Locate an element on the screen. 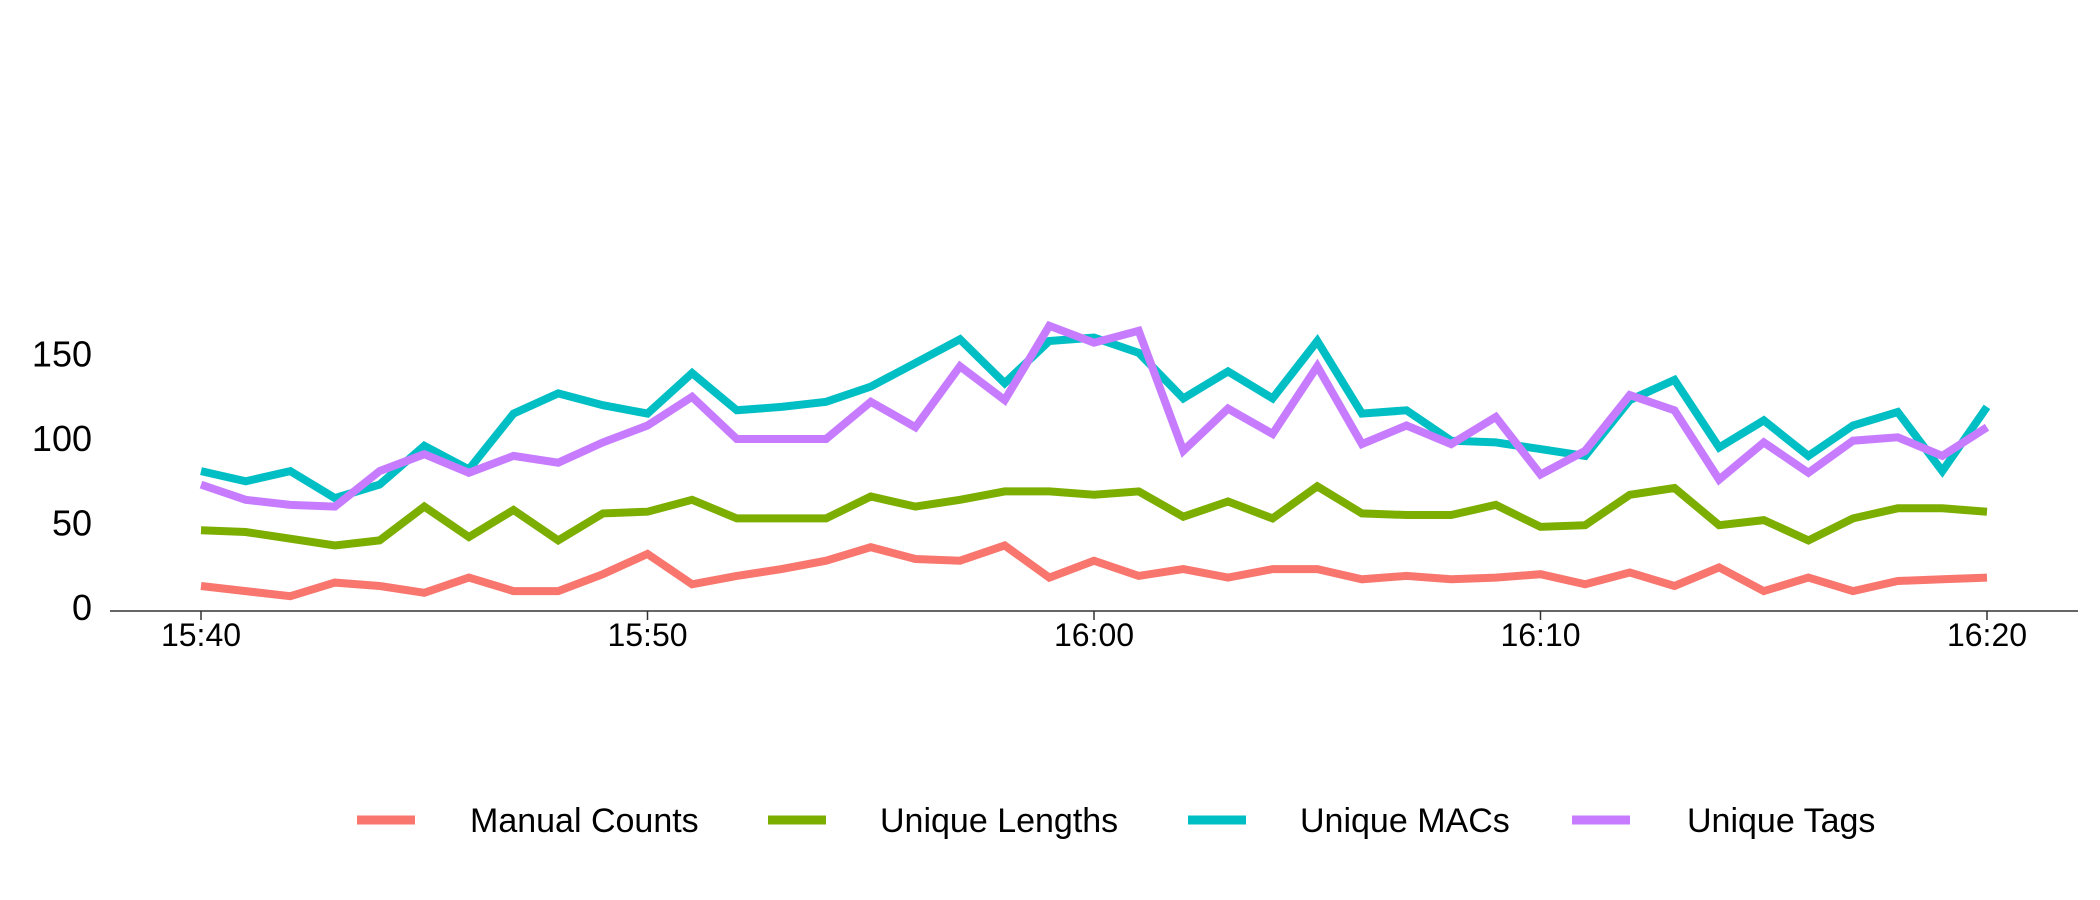  x-tick-label: 16:00 is located at coordinates (1094, 635).